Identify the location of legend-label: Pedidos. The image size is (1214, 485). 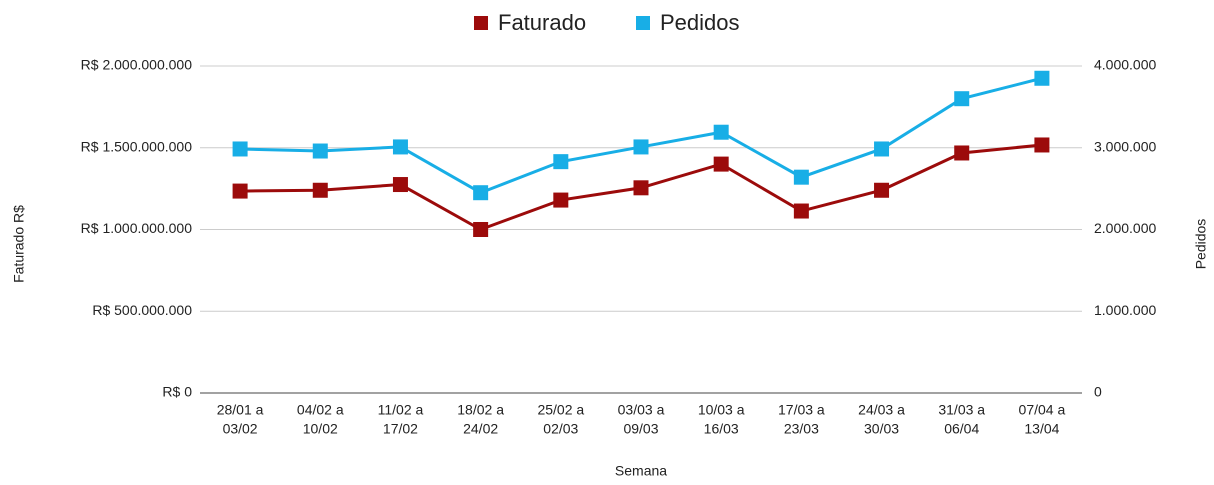
(700, 22).